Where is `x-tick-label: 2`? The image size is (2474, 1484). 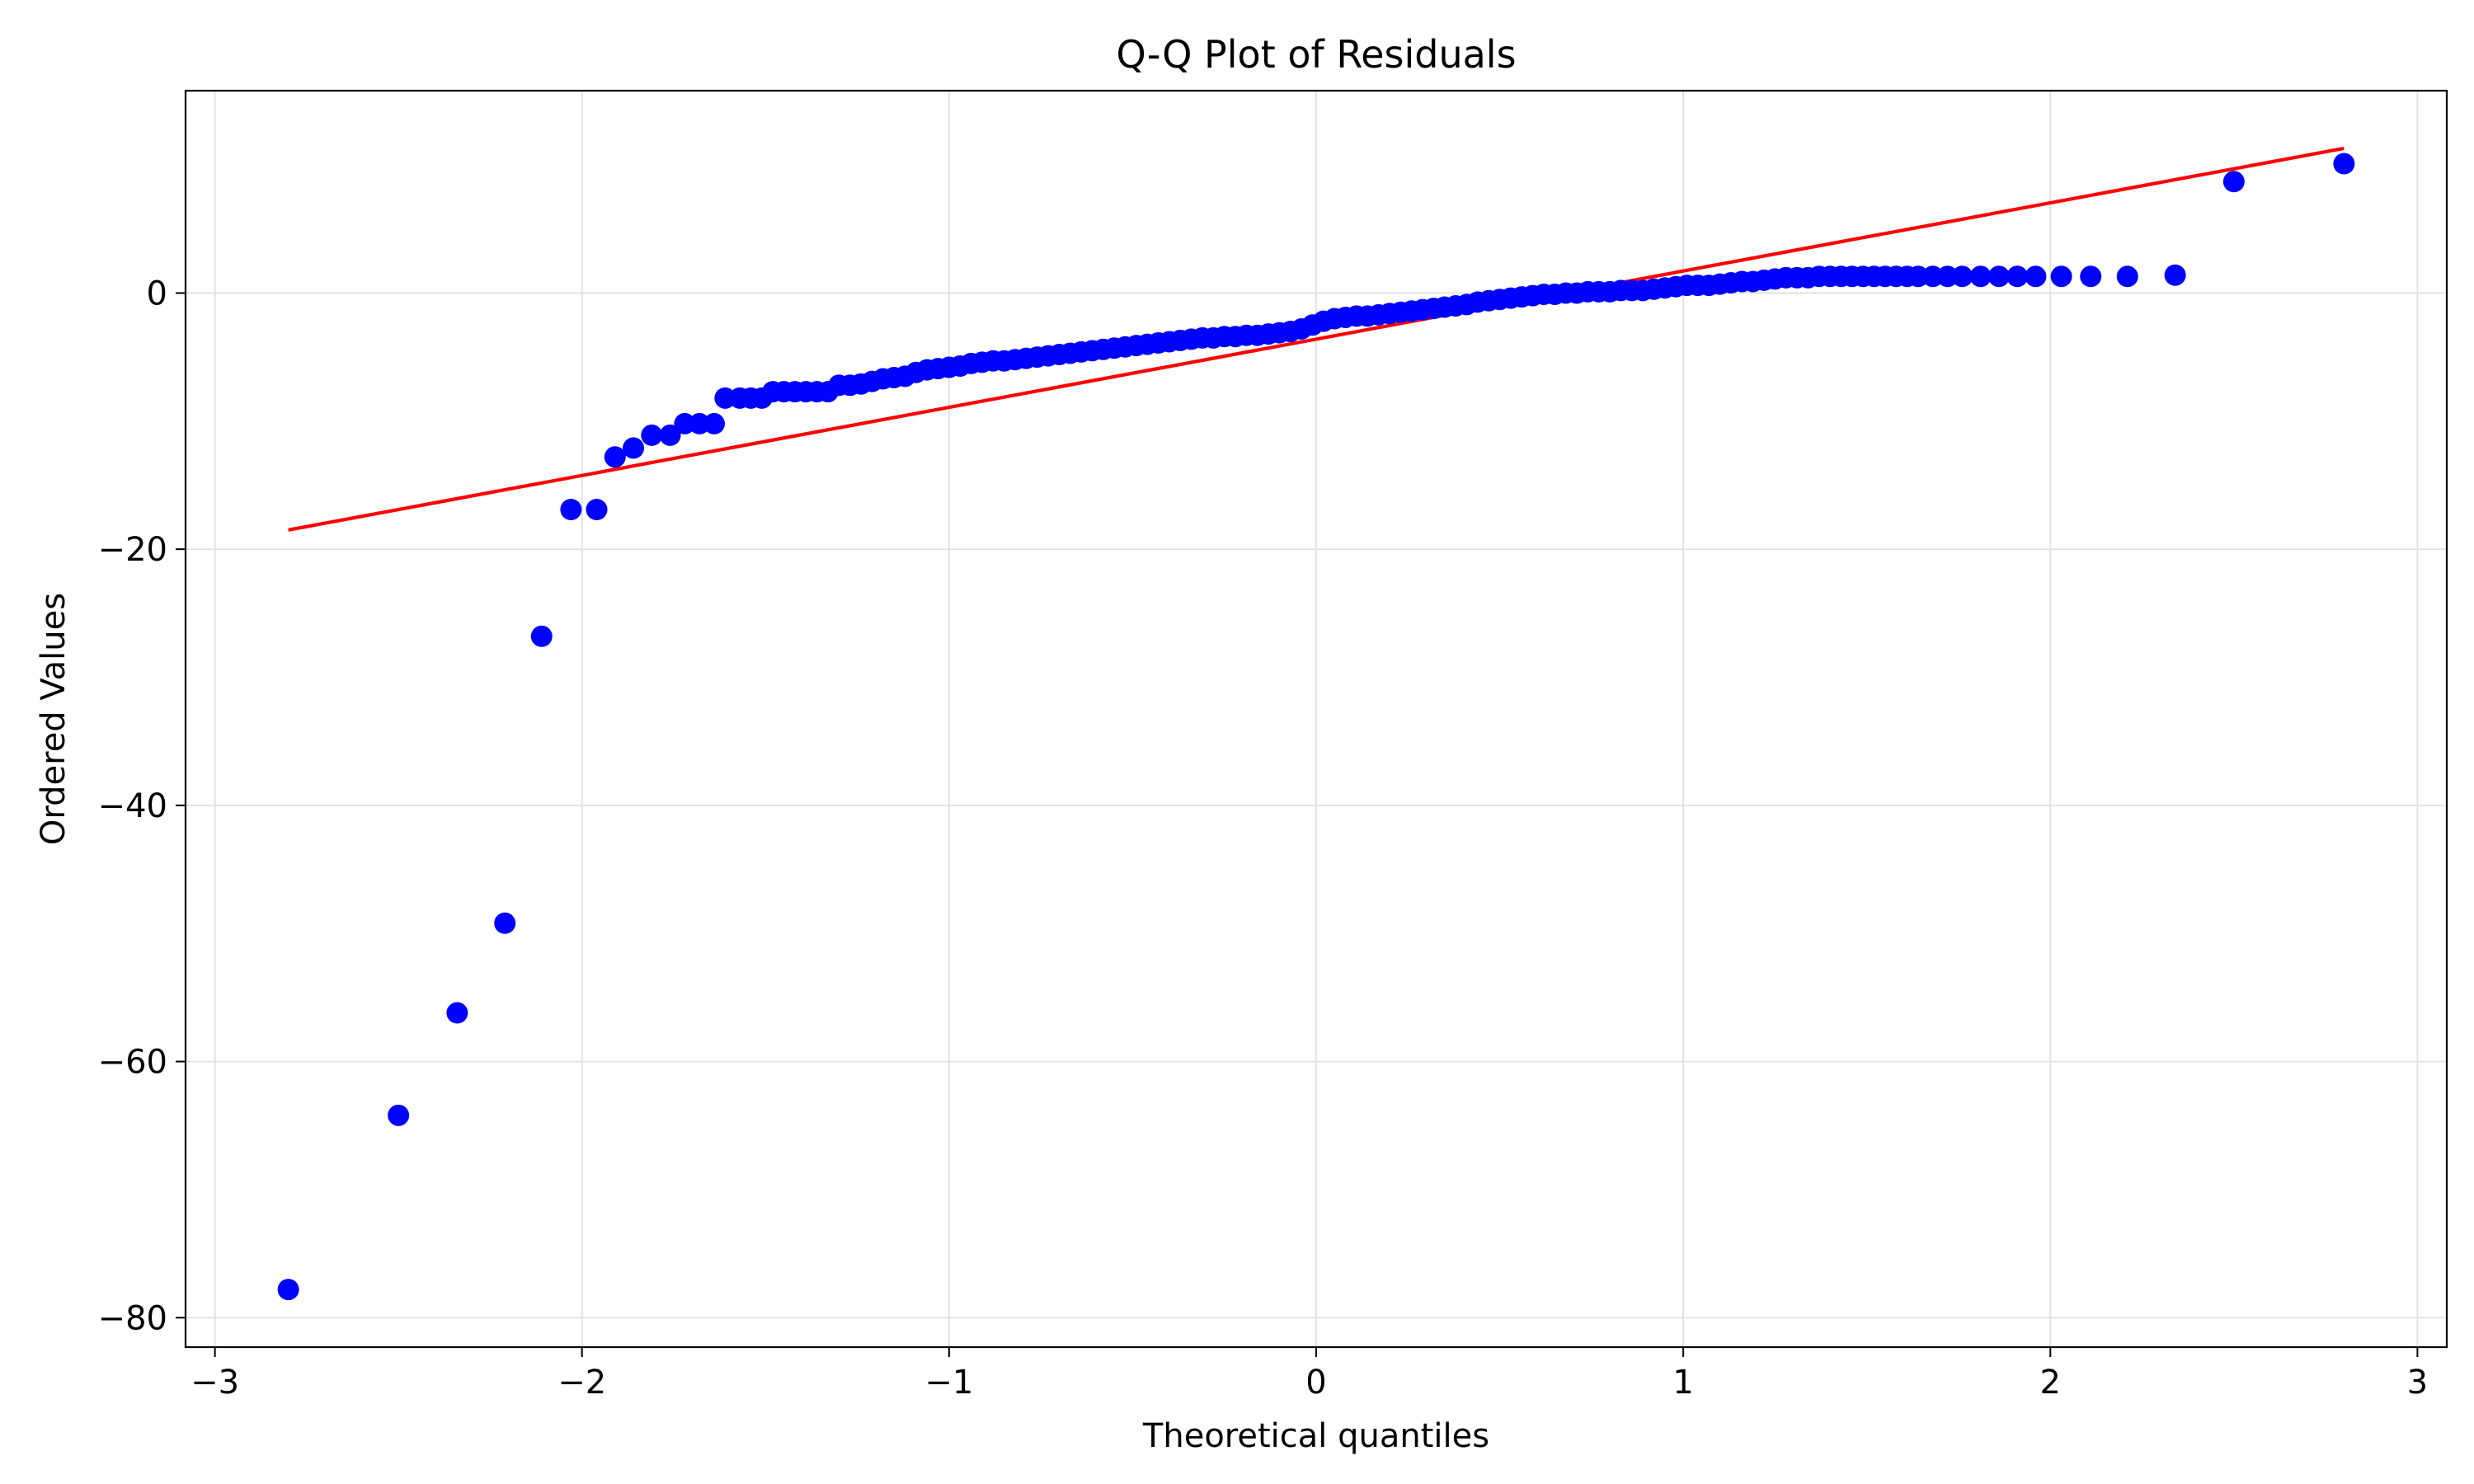 x-tick-label: 2 is located at coordinates (2050, 1383).